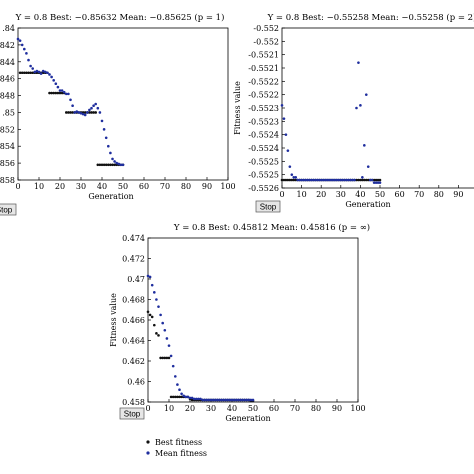 The height and width of the screenshot is (474, 474). Describe the element at coordinates (263, 81) in the screenshot. I see `y-tick-label: -0.5522` at that location.